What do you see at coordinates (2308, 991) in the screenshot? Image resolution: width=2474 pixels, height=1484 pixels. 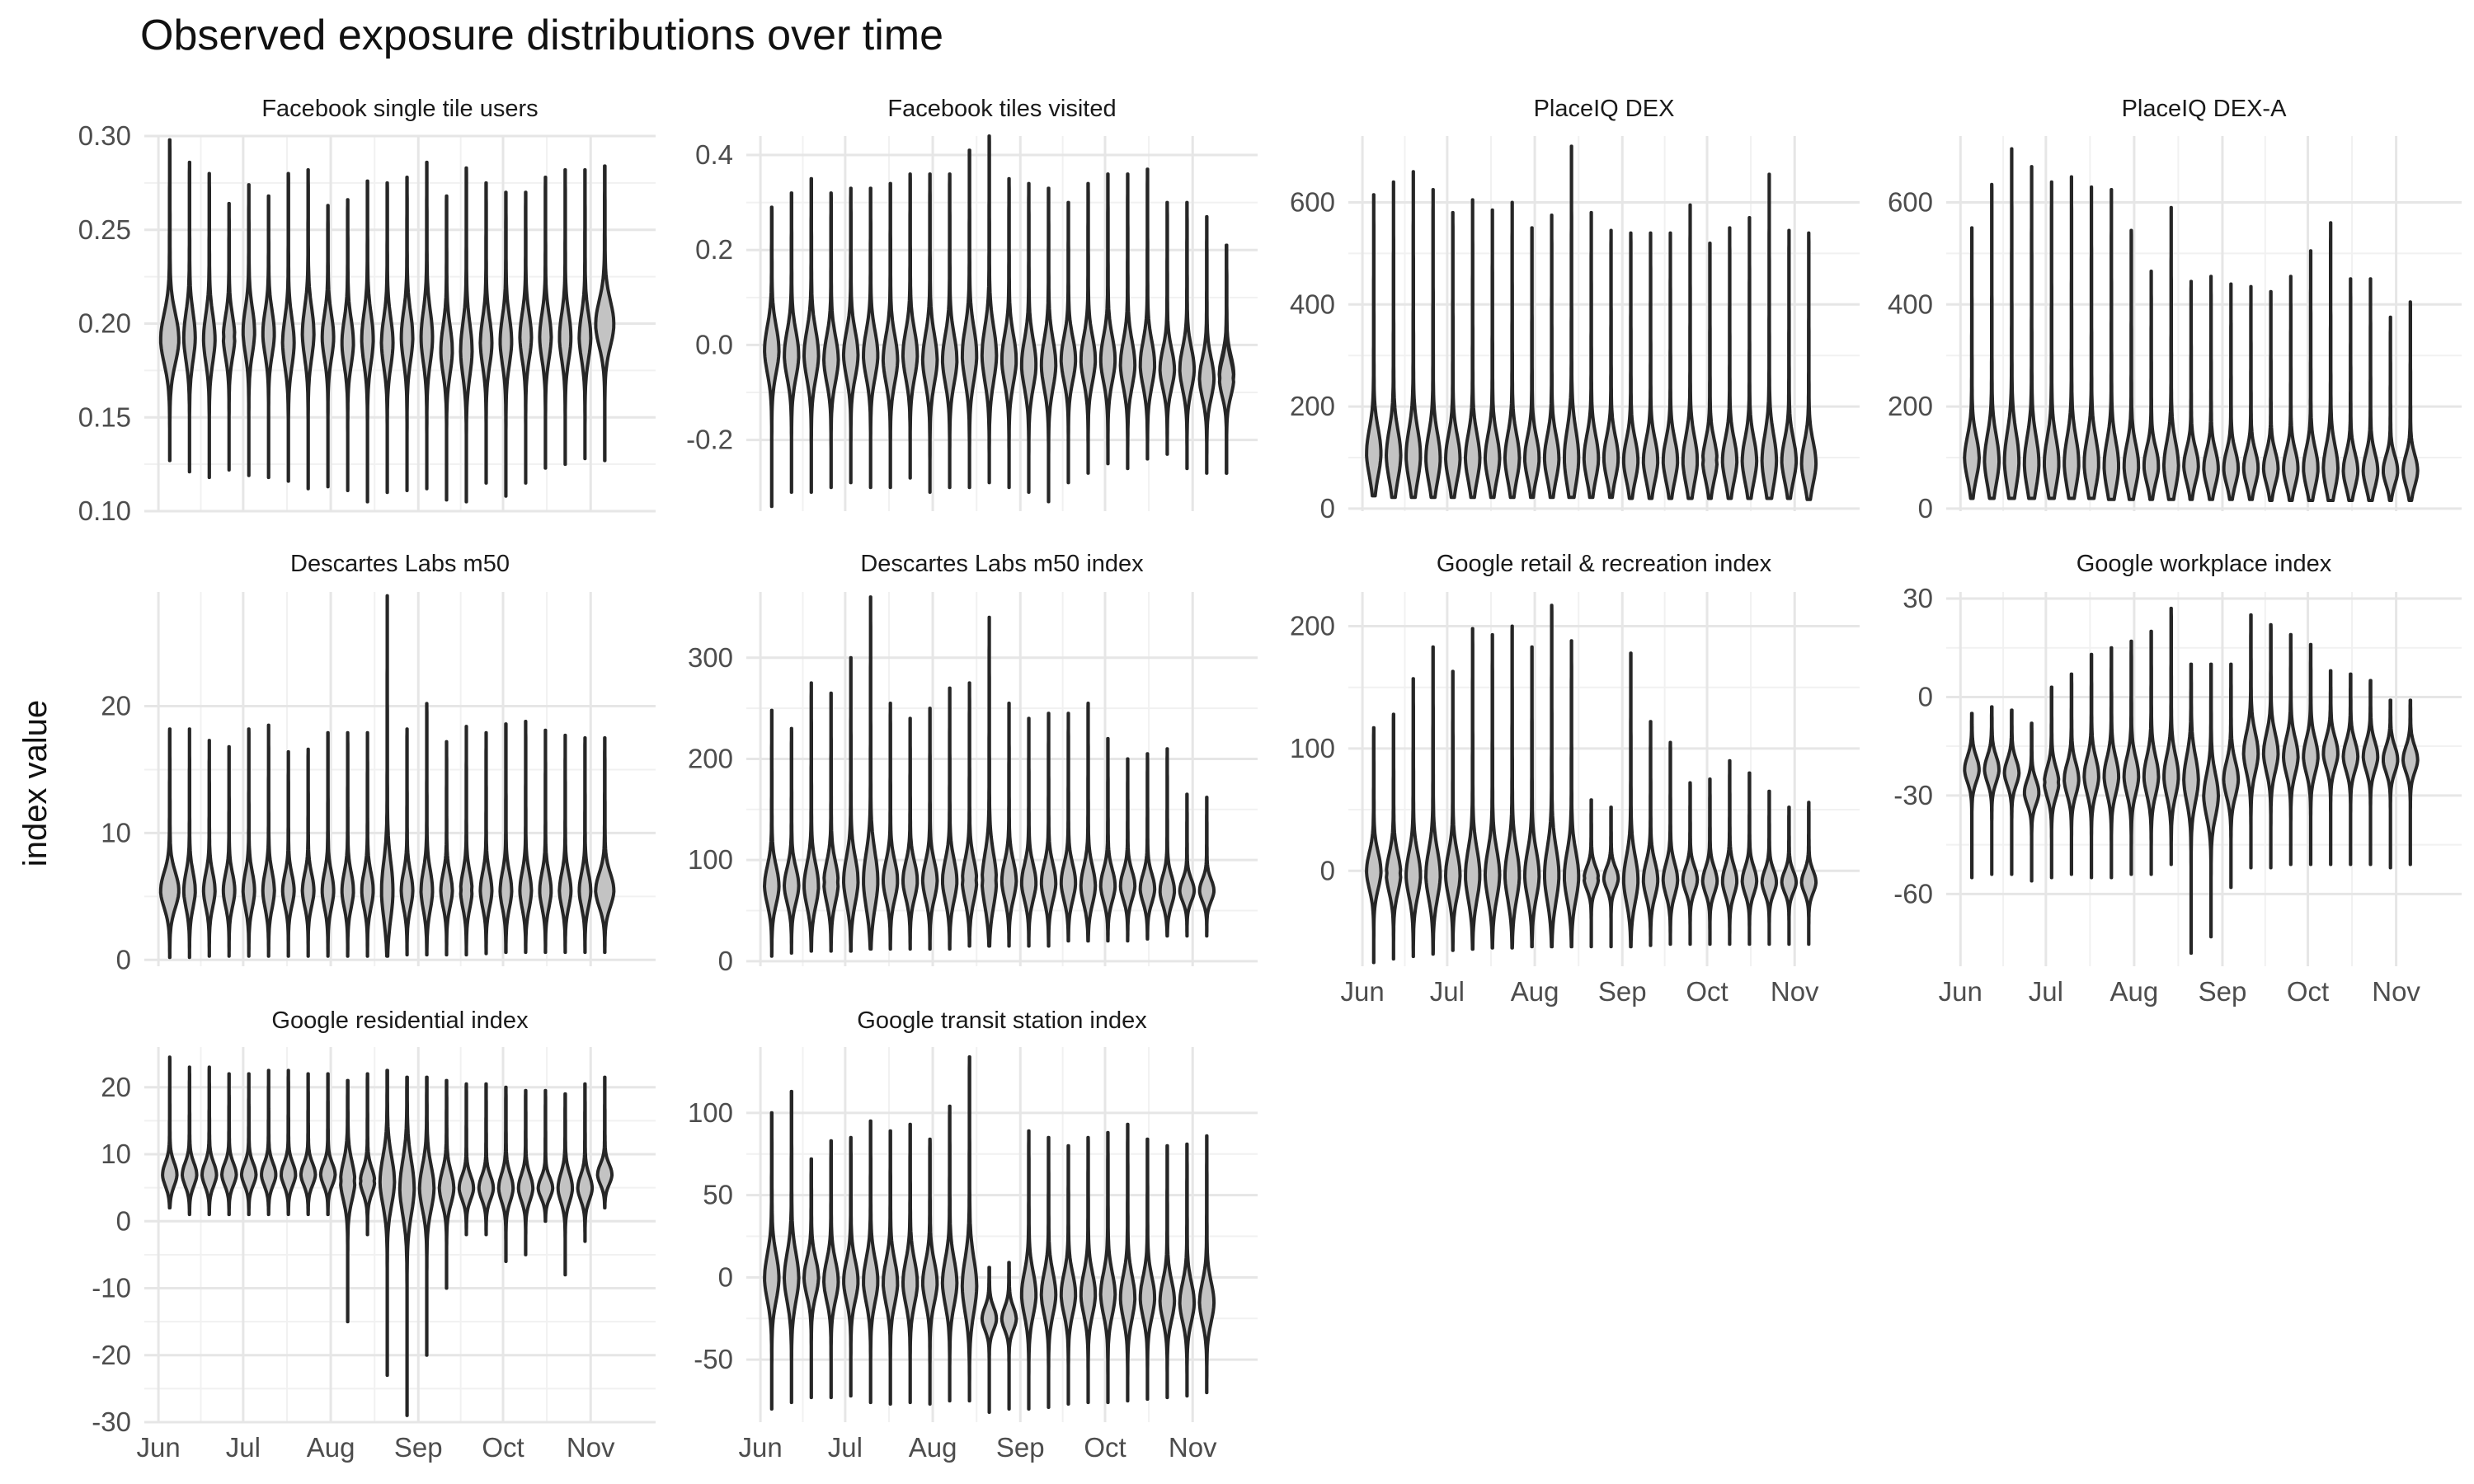 I see `x-tick-label: Oct` at bounding box center [2308, 991].